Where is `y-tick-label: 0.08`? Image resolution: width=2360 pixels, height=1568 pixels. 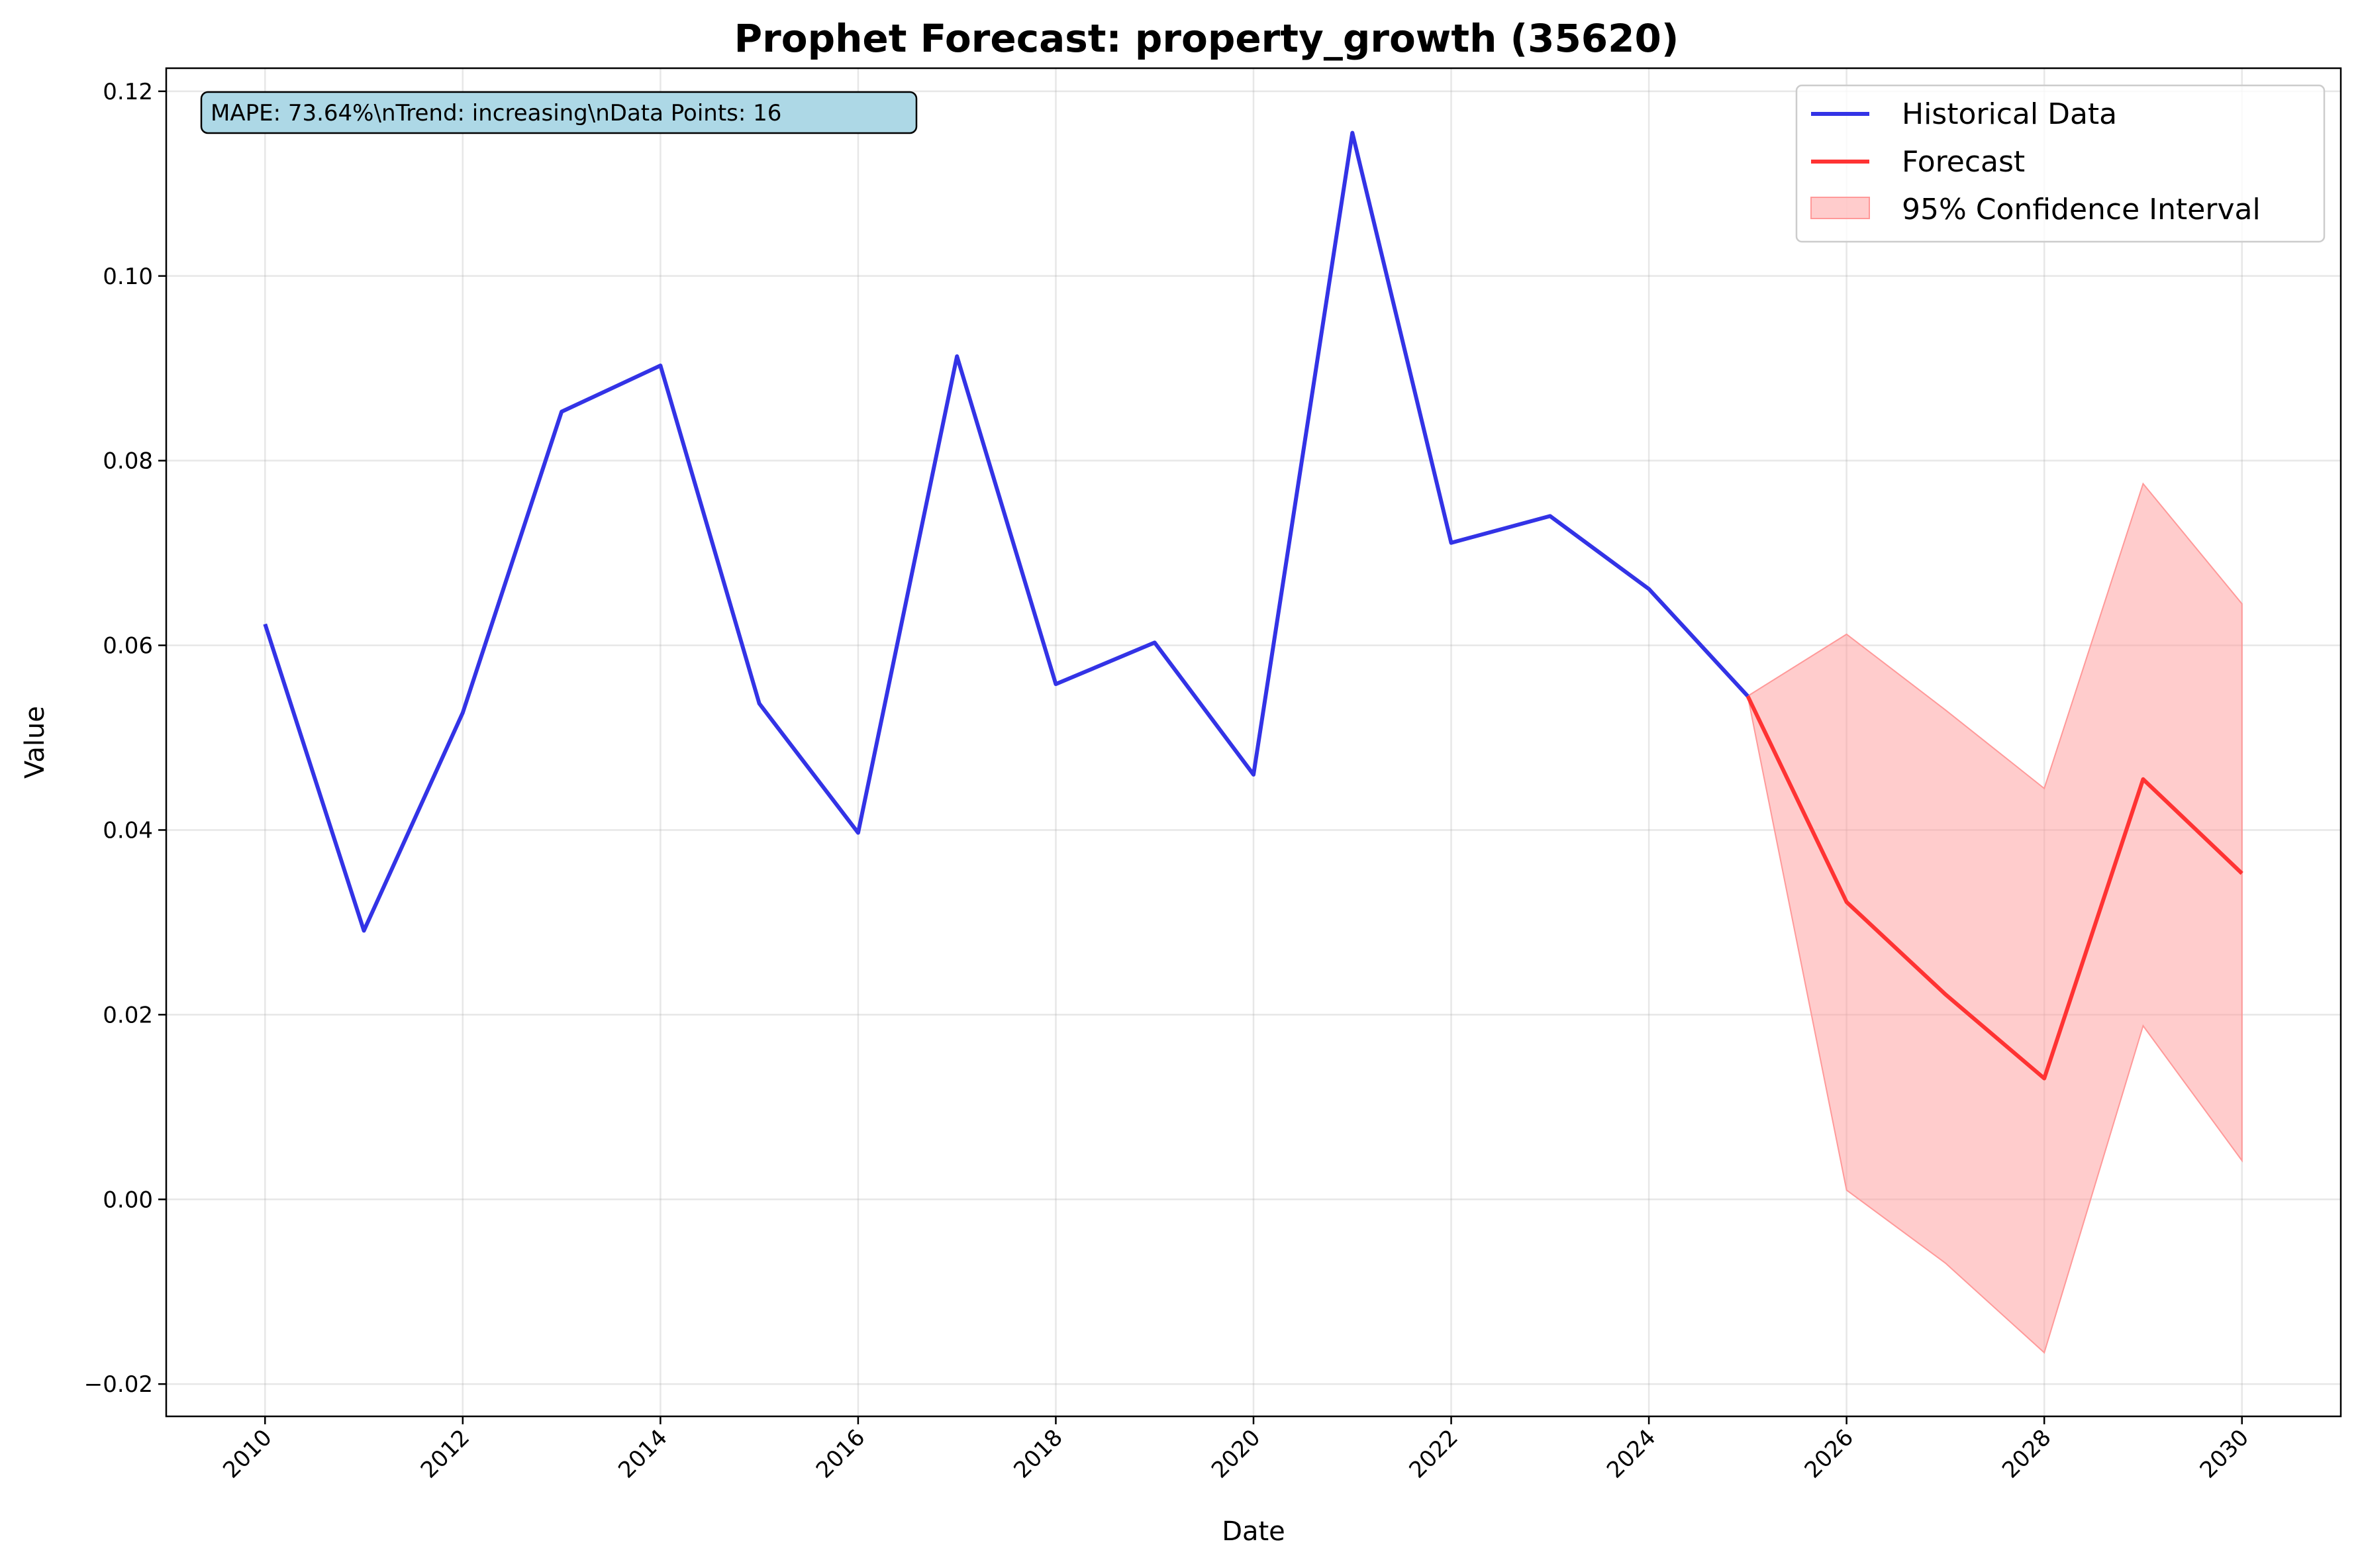 y-tick-label: 0.08 is located at coordinates (128, 461).